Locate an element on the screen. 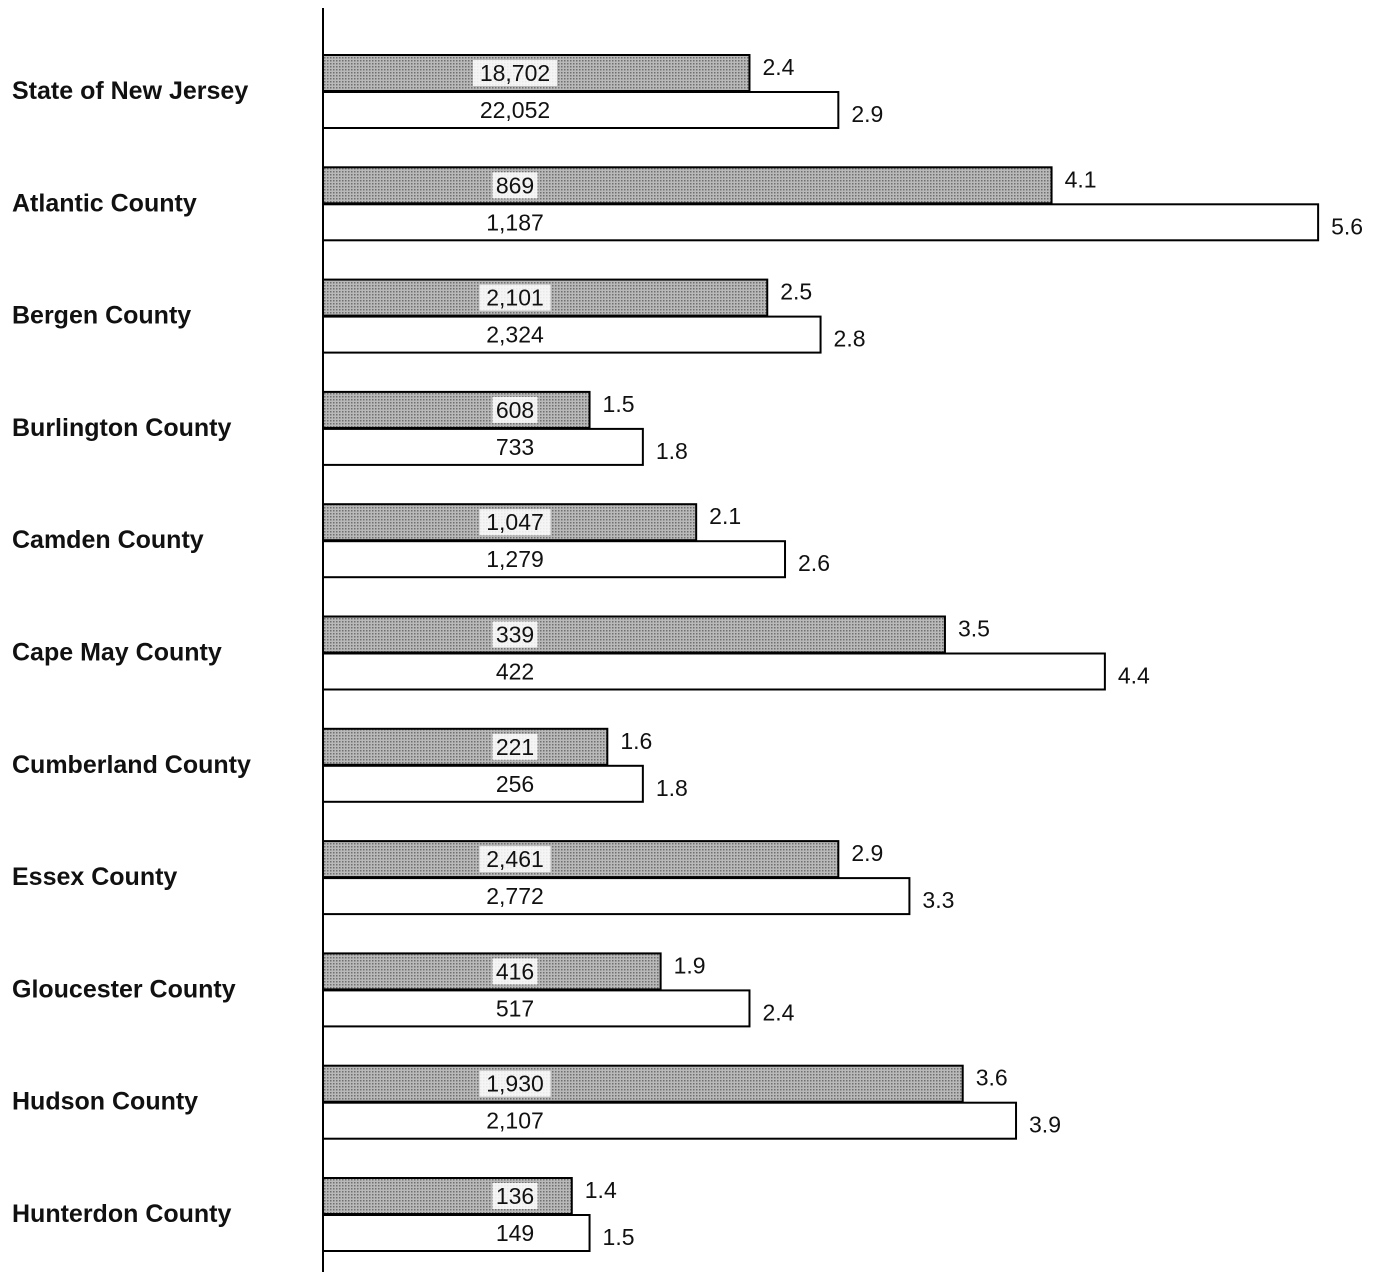 This screenshot has width=1385, height=1274. count-label-camden-county-shaded: 1,047 is located at coordinates (515, 522).